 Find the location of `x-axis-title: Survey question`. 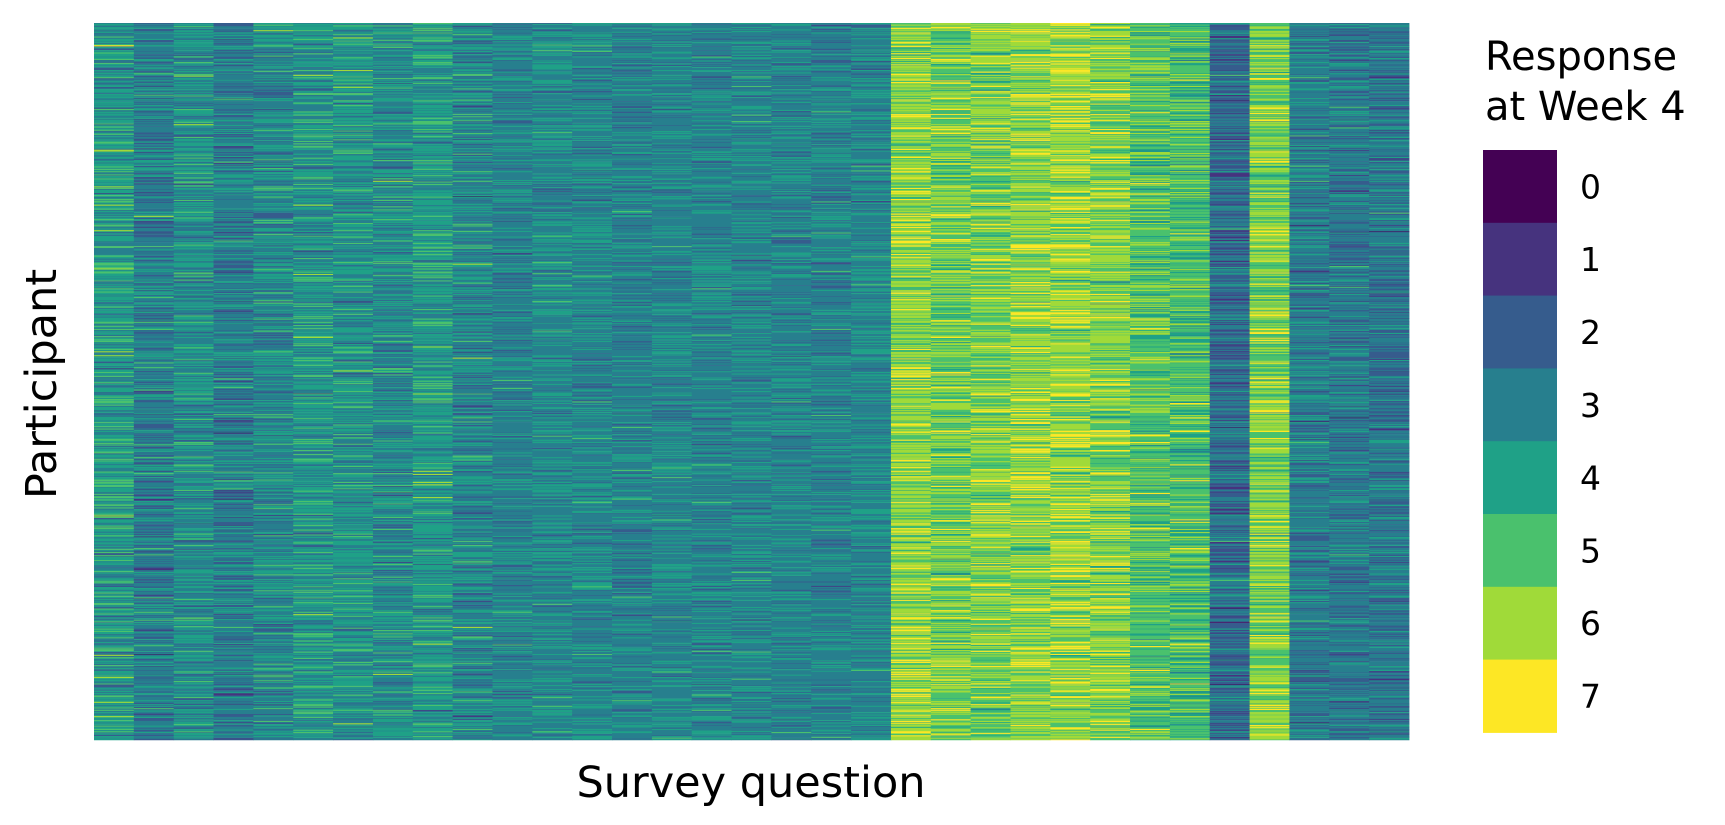

x-axis-title: Survey question is located at coordinates (750, 783).